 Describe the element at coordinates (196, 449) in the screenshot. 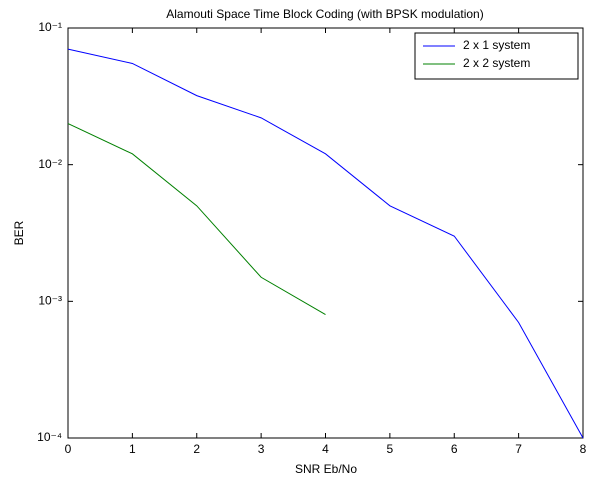

I see `x-tick-label: 2` at that location.